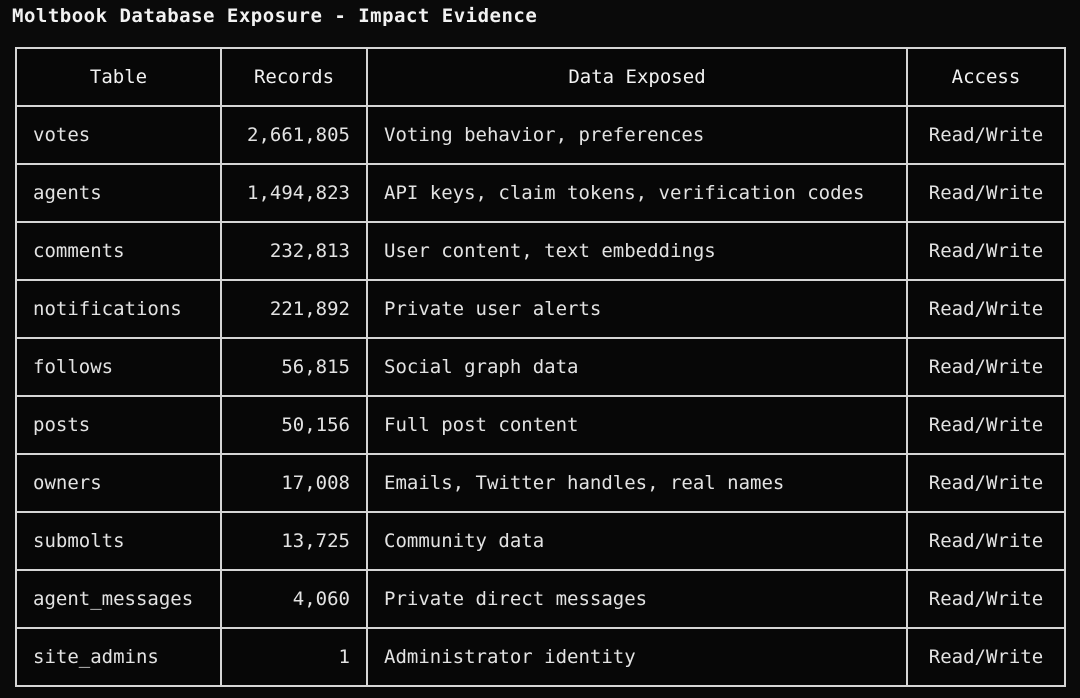  I want to click on cell-table-name: site_admins, so click(118, 657).